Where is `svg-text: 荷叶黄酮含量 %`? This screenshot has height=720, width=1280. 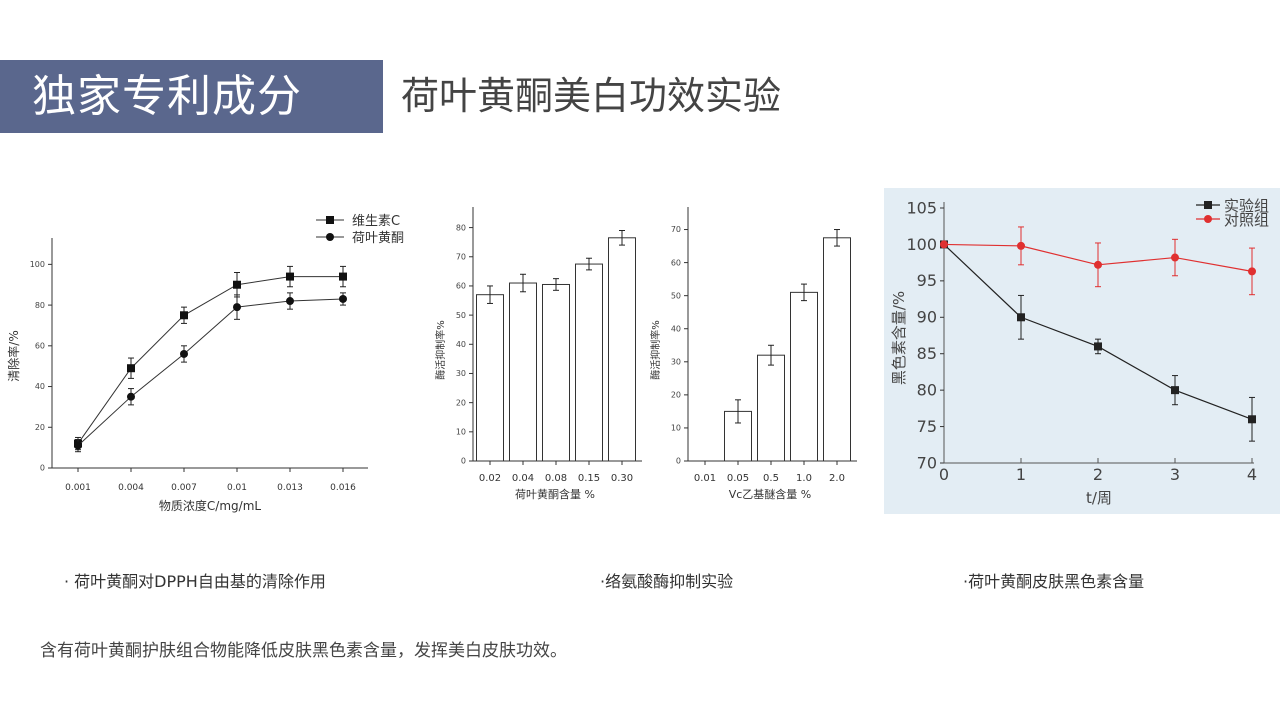 svg-text: 荷叶黄酮含量 % is located at coordinates (555, 494).